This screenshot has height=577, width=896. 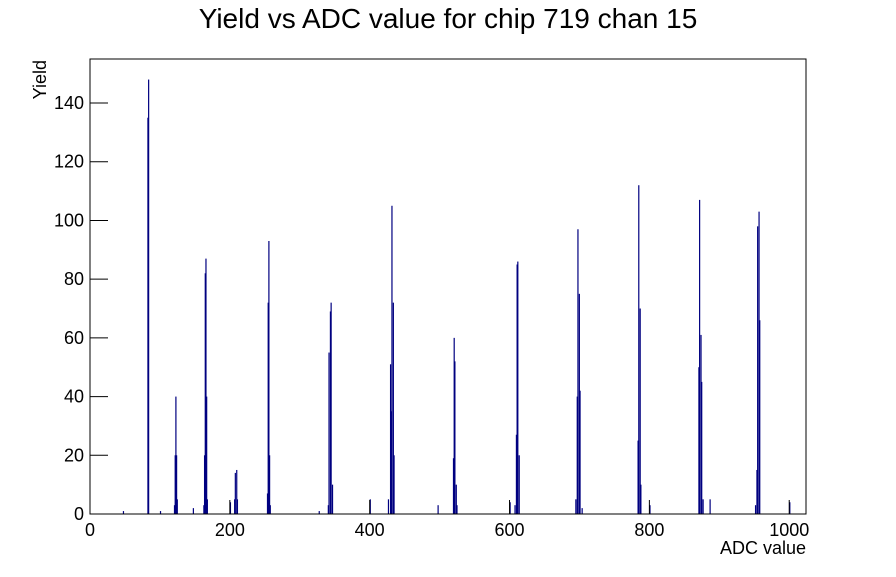 I want to click on x-tick-label: 800, so click(x=649, y=530).